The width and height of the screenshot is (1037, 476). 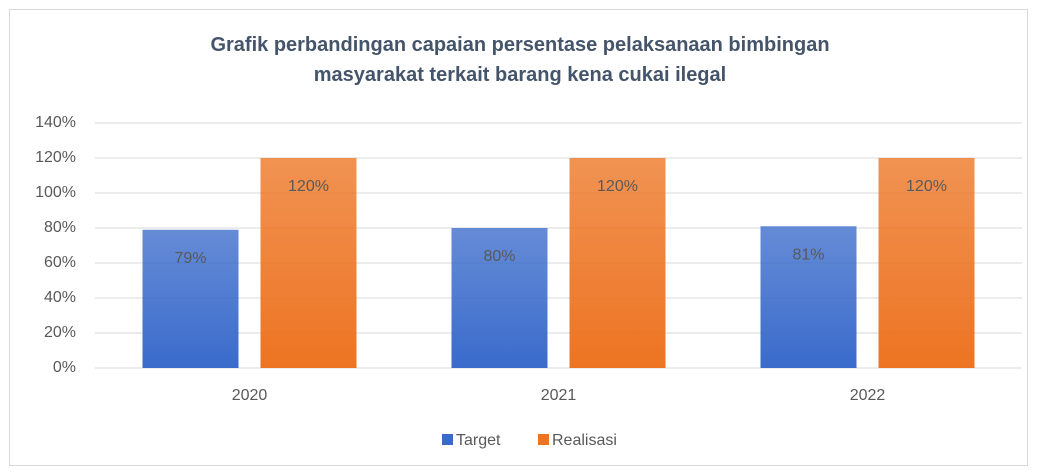 I want to click on data-label: 79%, so click(x=190, y=258).